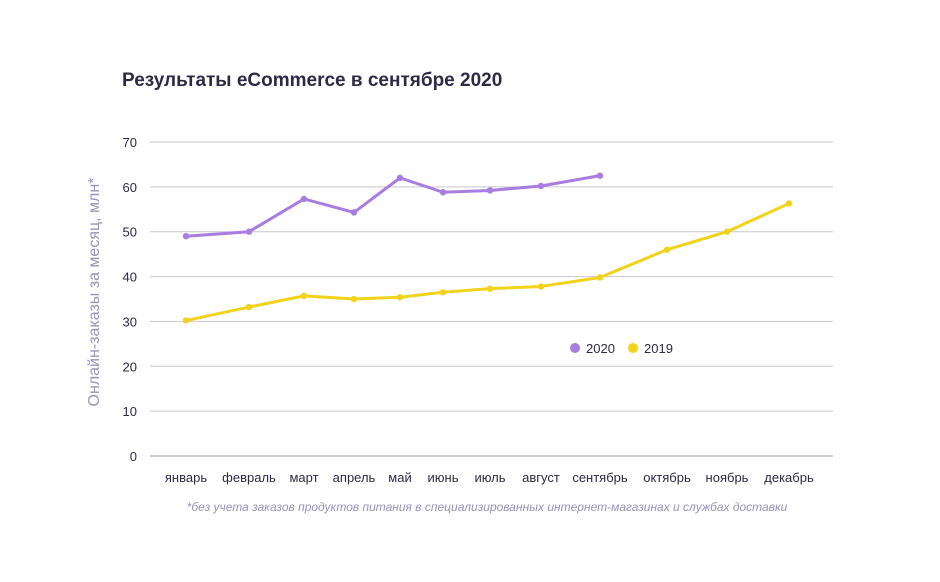 The image size is (940, 582). Describe the element at coordinates (633, 348) in the screenshot. I see `legend-marker-2019` at that location.